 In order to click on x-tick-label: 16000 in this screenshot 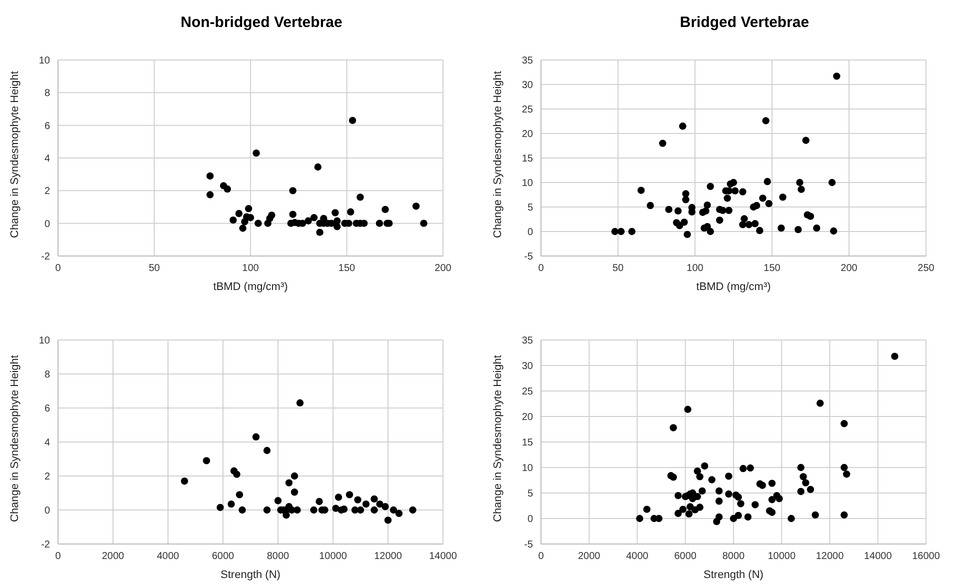, I will do `click(926, 556)`.